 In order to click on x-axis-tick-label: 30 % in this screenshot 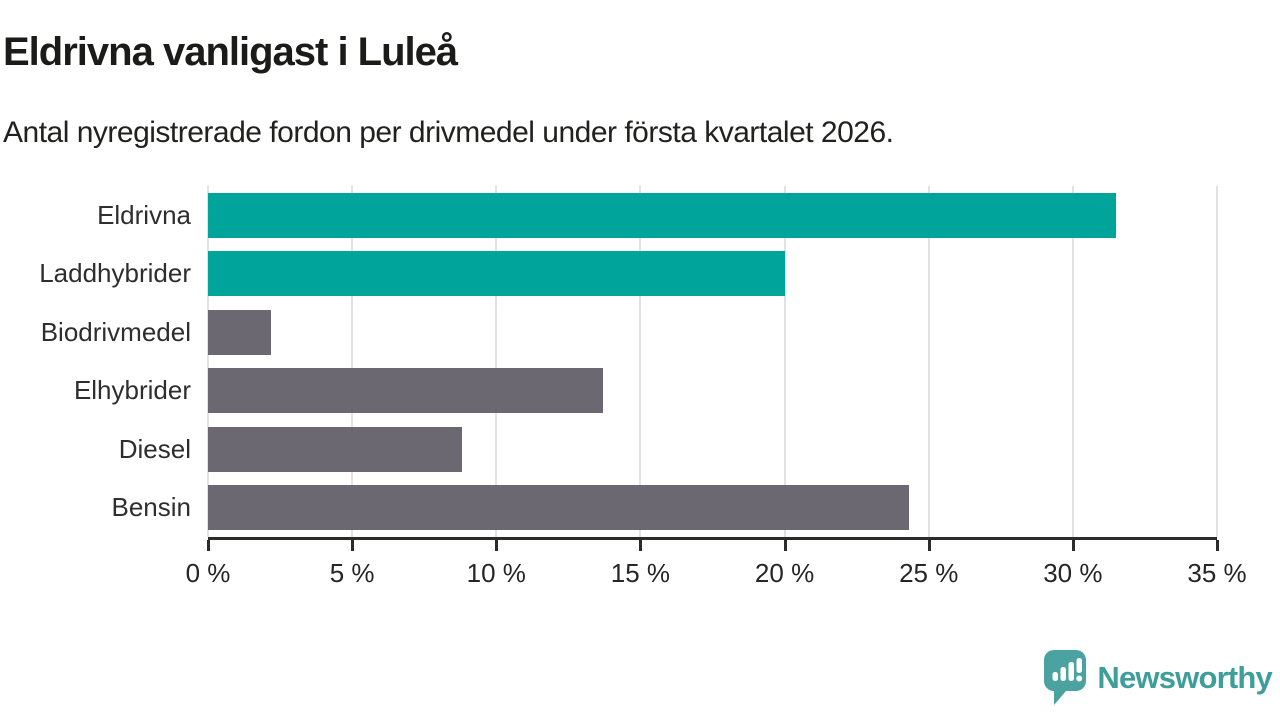, I will do `click(1073, 573)`.